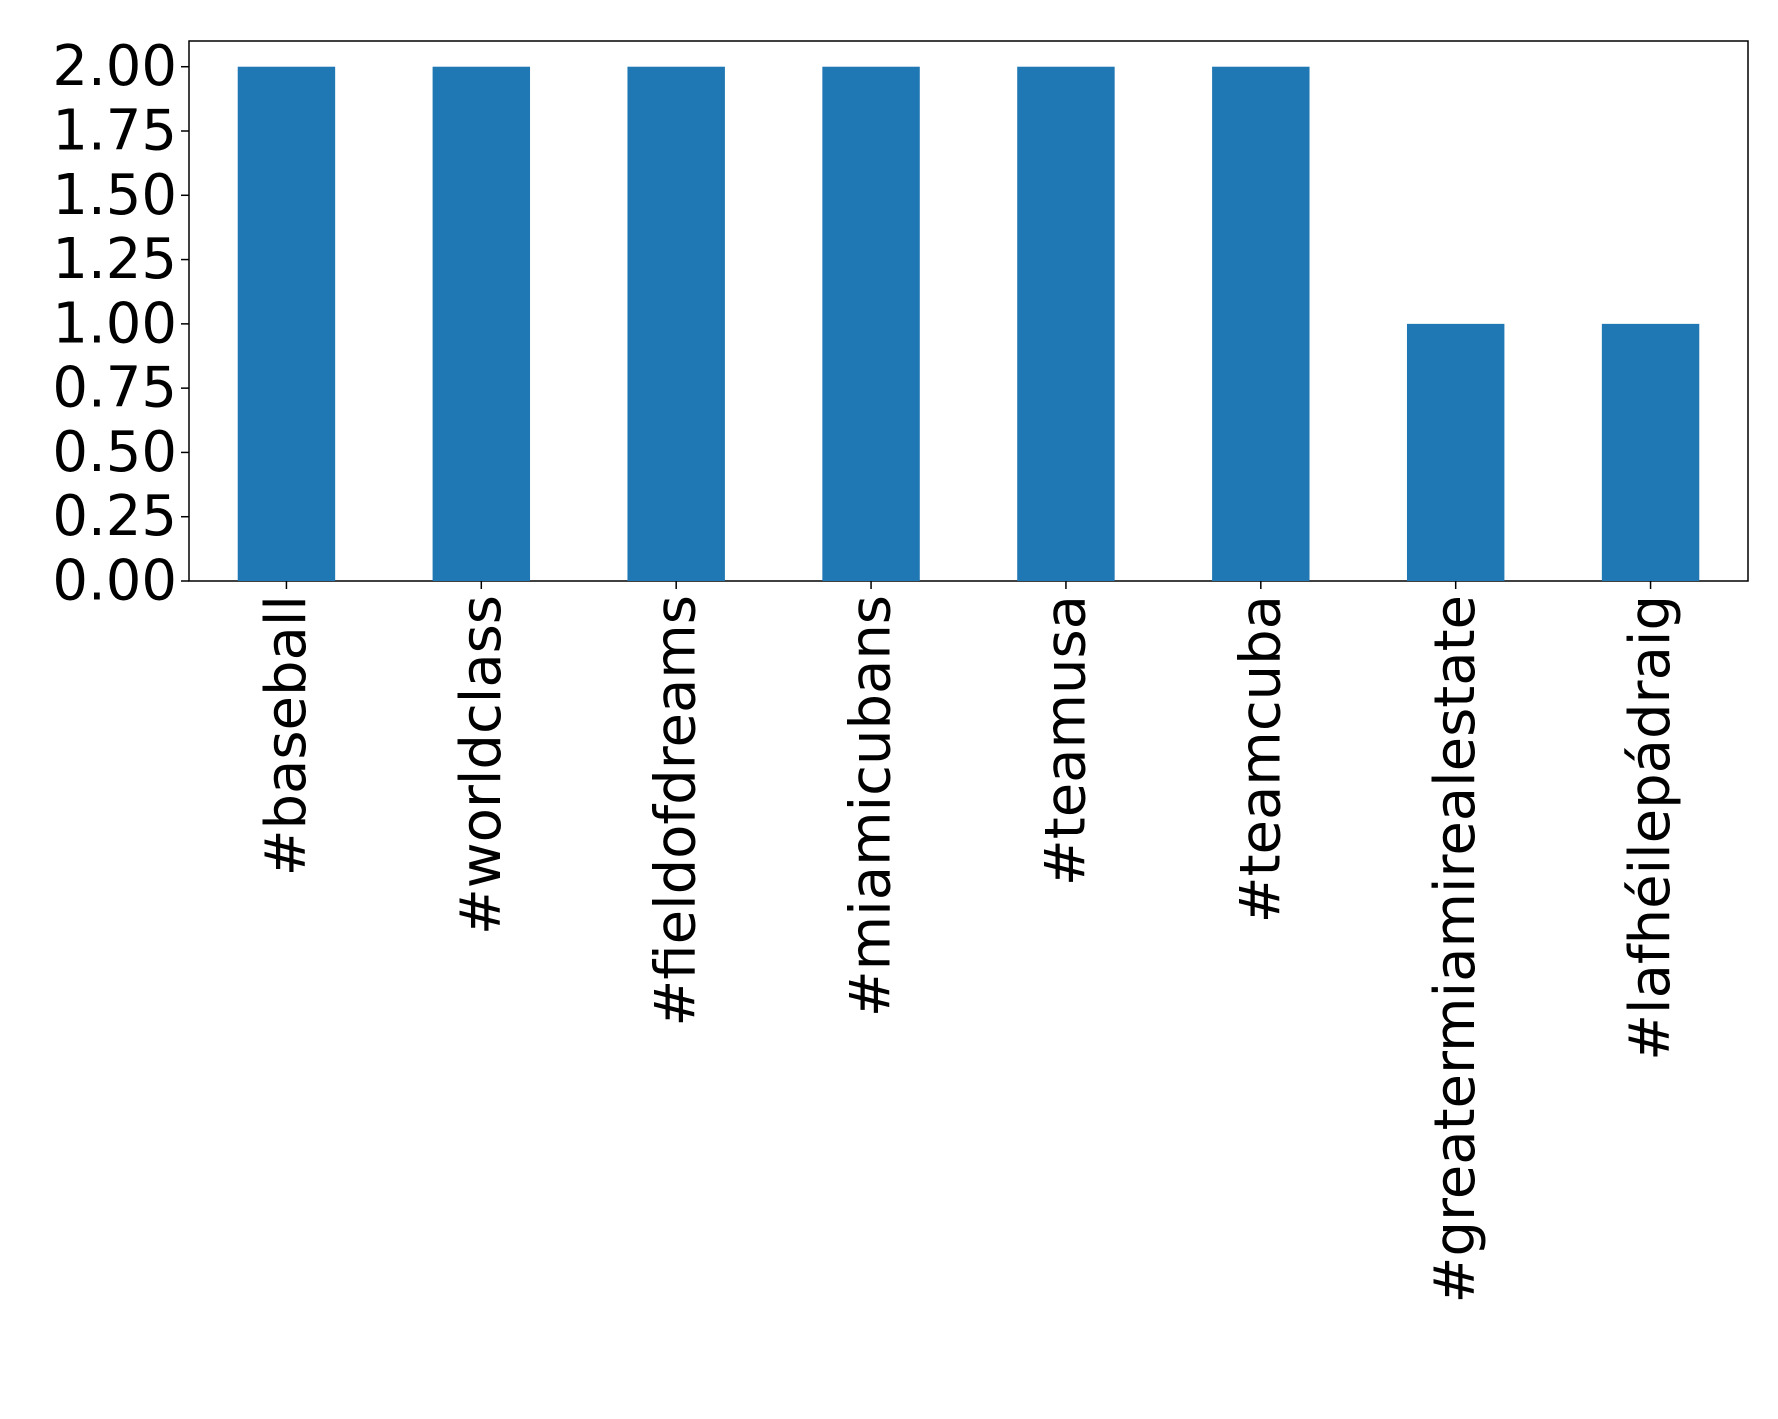  I want to click on x-tick-label: #teamcuba, so click(1260, 759).